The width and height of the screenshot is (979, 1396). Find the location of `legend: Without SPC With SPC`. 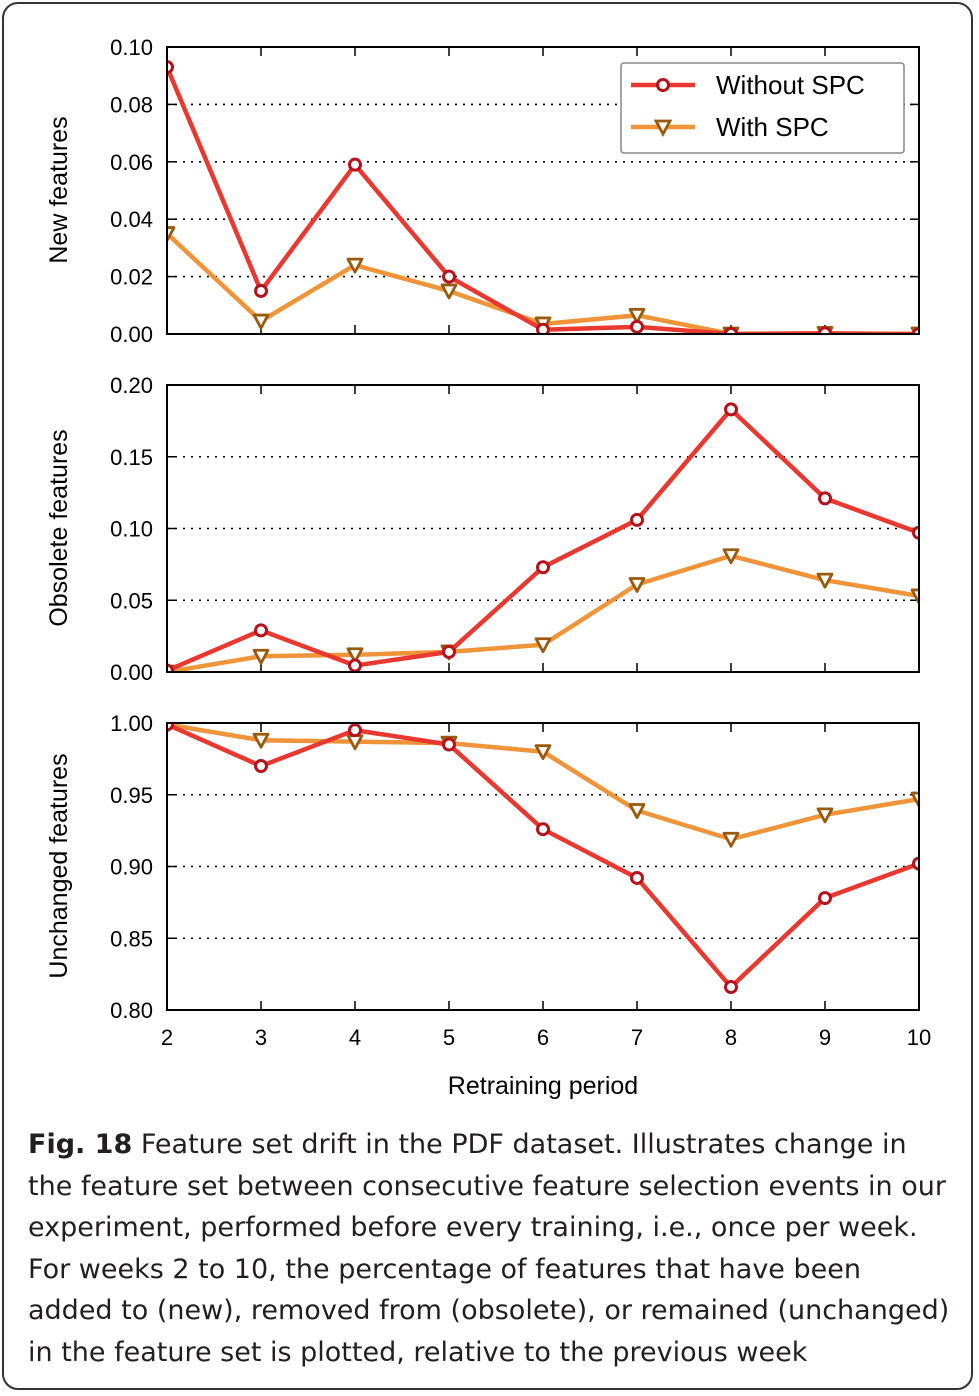

legend: Without SPC With SPC is located at coordinates (762, 108).